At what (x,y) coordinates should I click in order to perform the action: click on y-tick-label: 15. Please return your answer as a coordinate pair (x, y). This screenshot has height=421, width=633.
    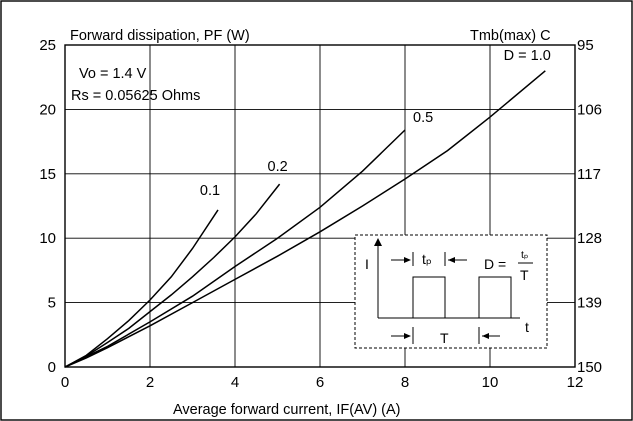
    Looking at the image, I should click on (47, 174).